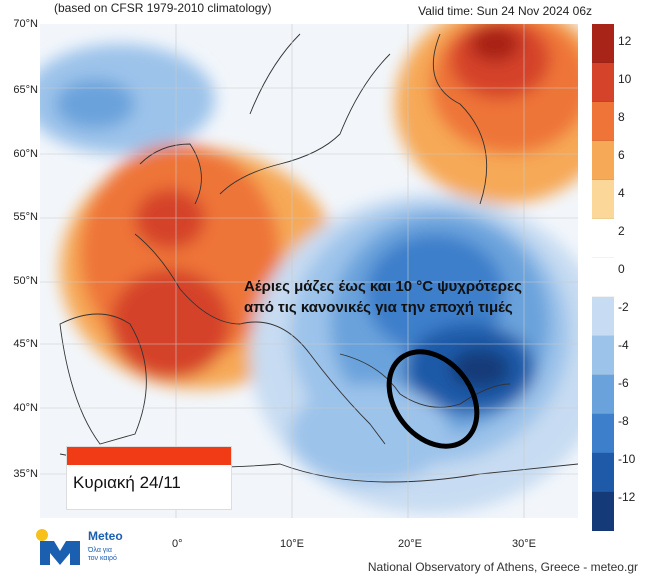 The width and height of the screenshot is (652, 584). What do you see at coordinates (623, 345) in the screenshot?
I see `colorbar-label: -4` at bounding box center [623, 345].